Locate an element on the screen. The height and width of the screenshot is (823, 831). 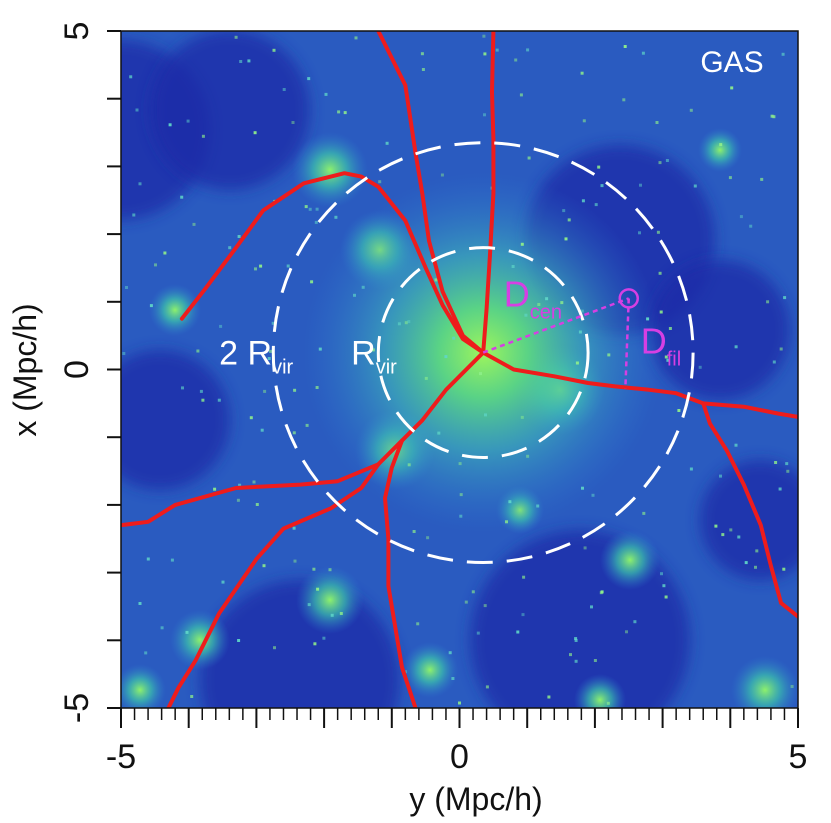
dcen-label: Dcen is located at coordinates (533, 298).